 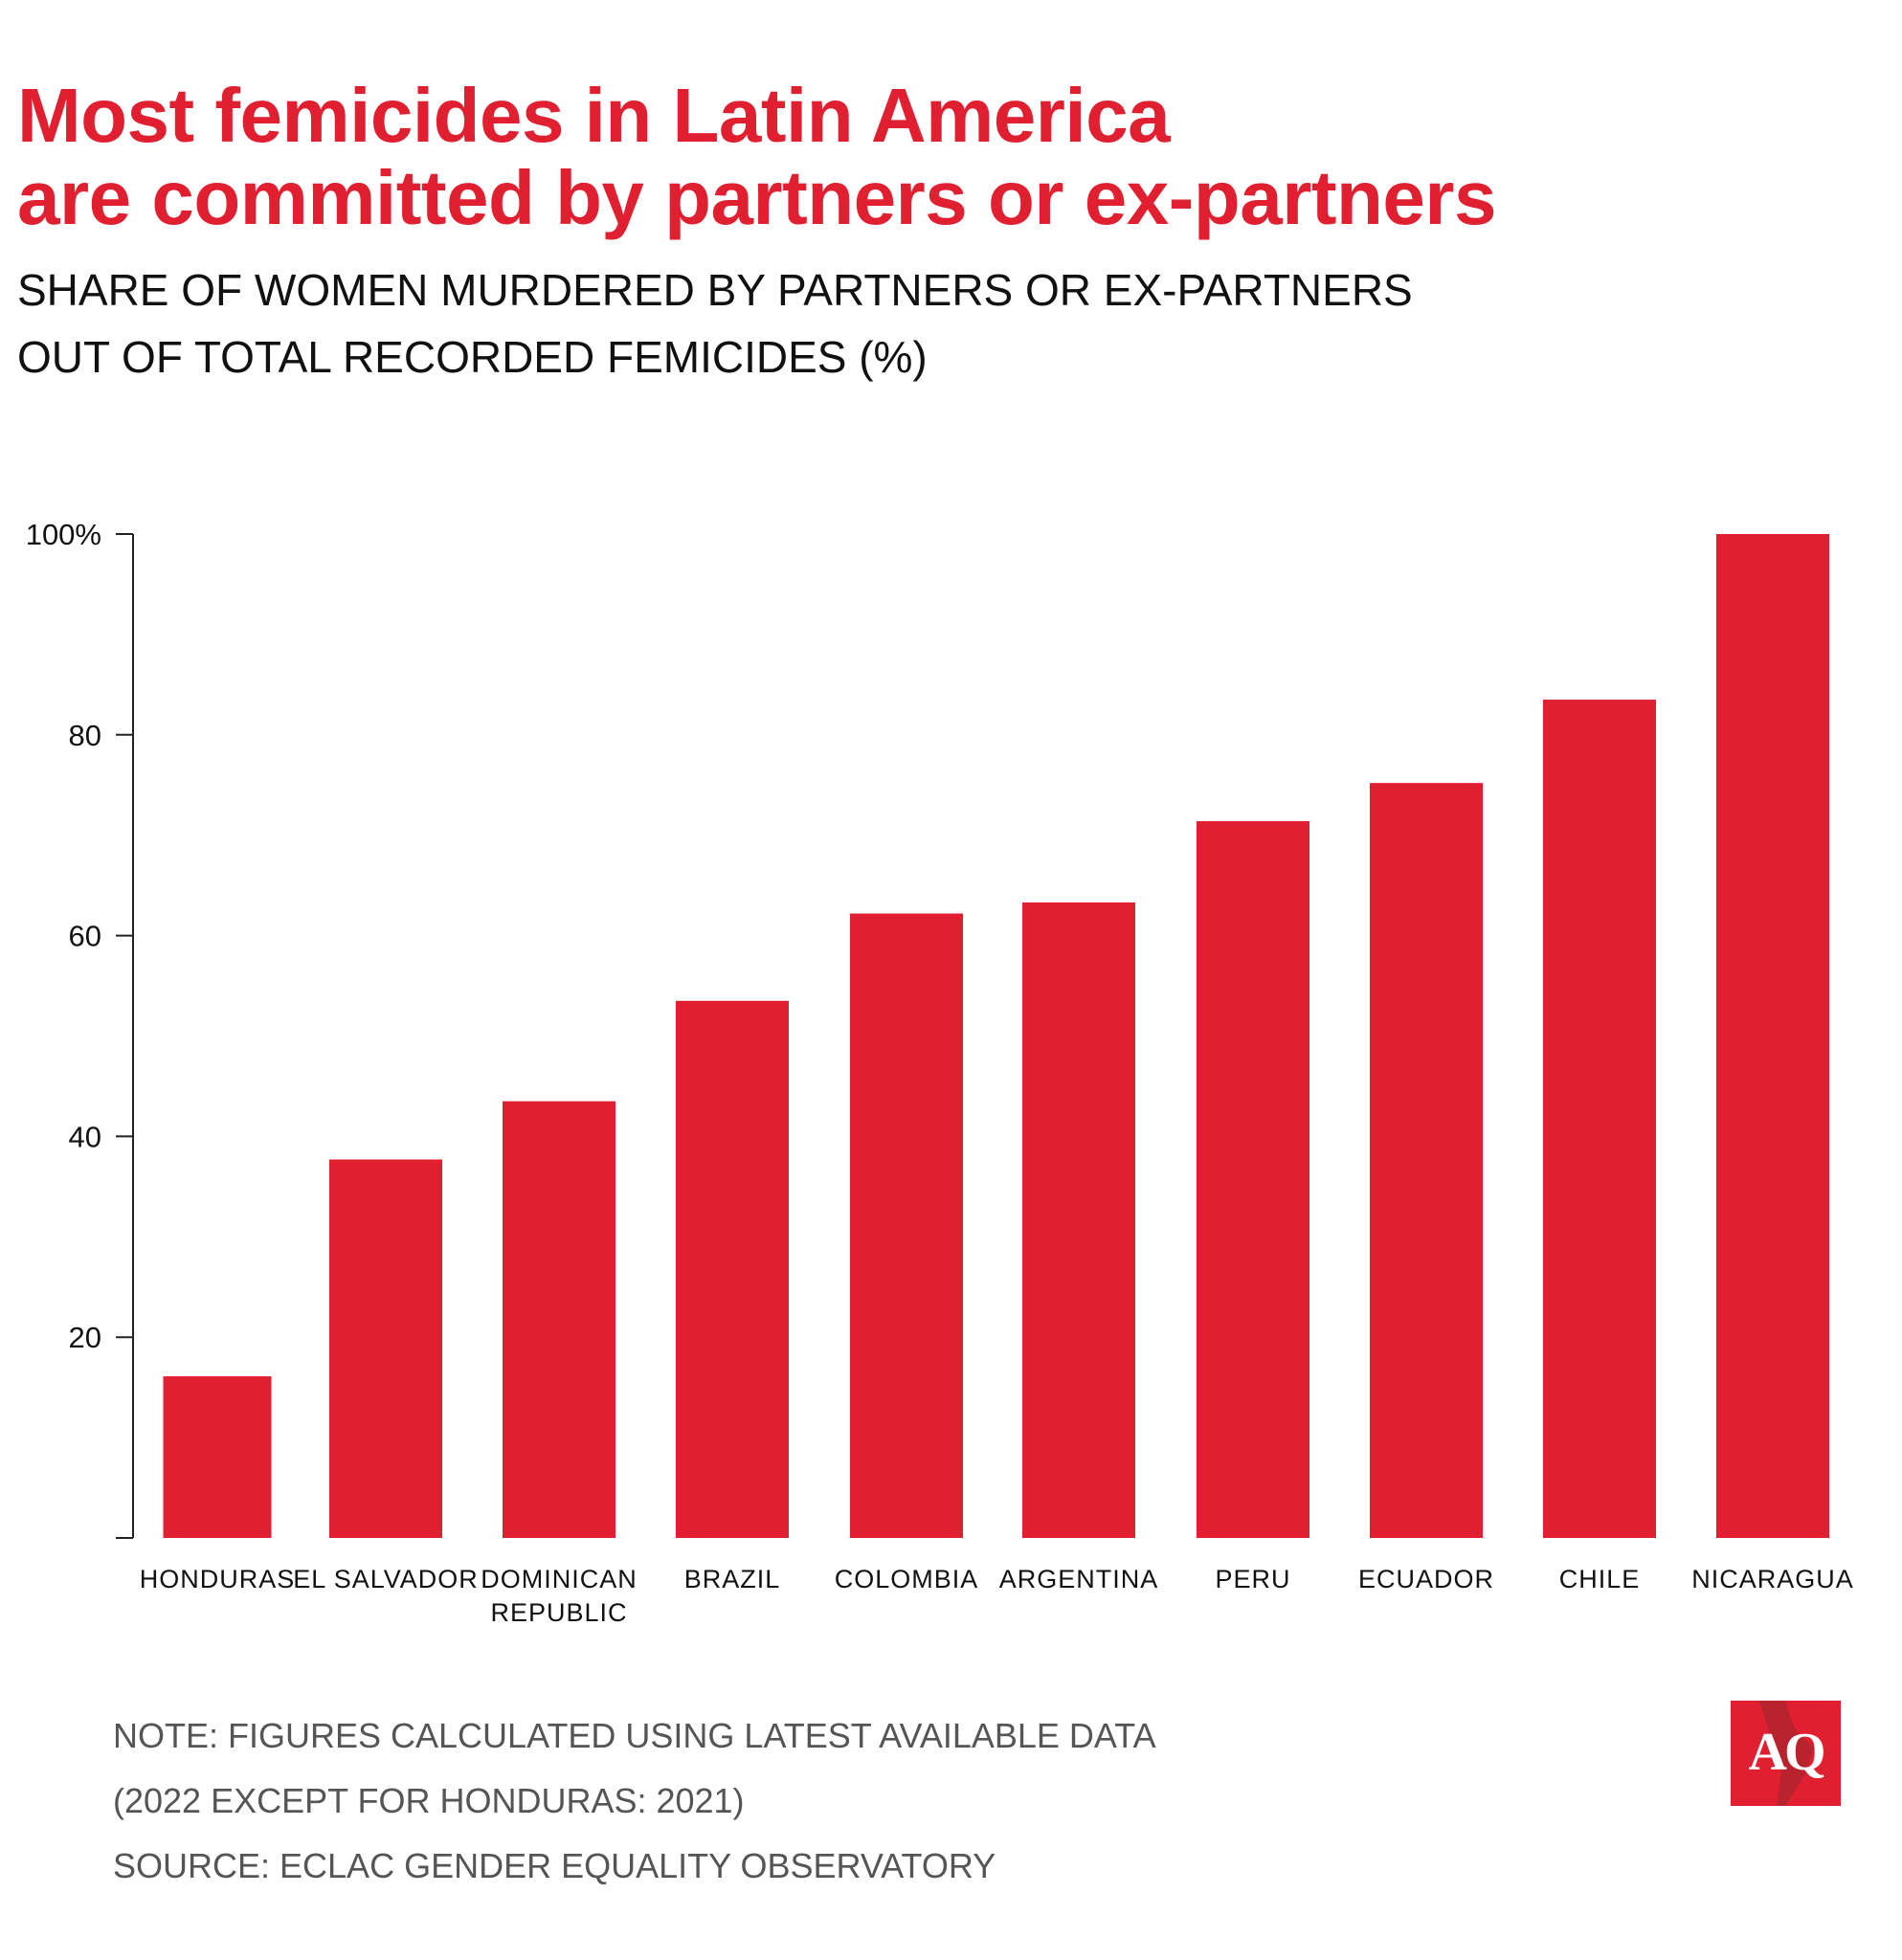 I want to click on x-tick-label: DOMINICAN, so click(x=559, y=1579).